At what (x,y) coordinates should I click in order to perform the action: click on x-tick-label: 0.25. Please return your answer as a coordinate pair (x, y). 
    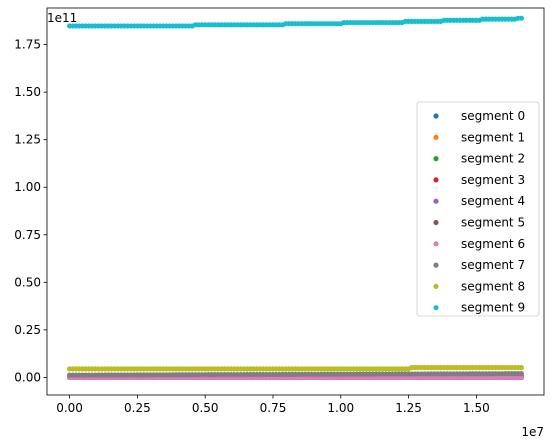
    Looking at the image, I should click on (137, 408).